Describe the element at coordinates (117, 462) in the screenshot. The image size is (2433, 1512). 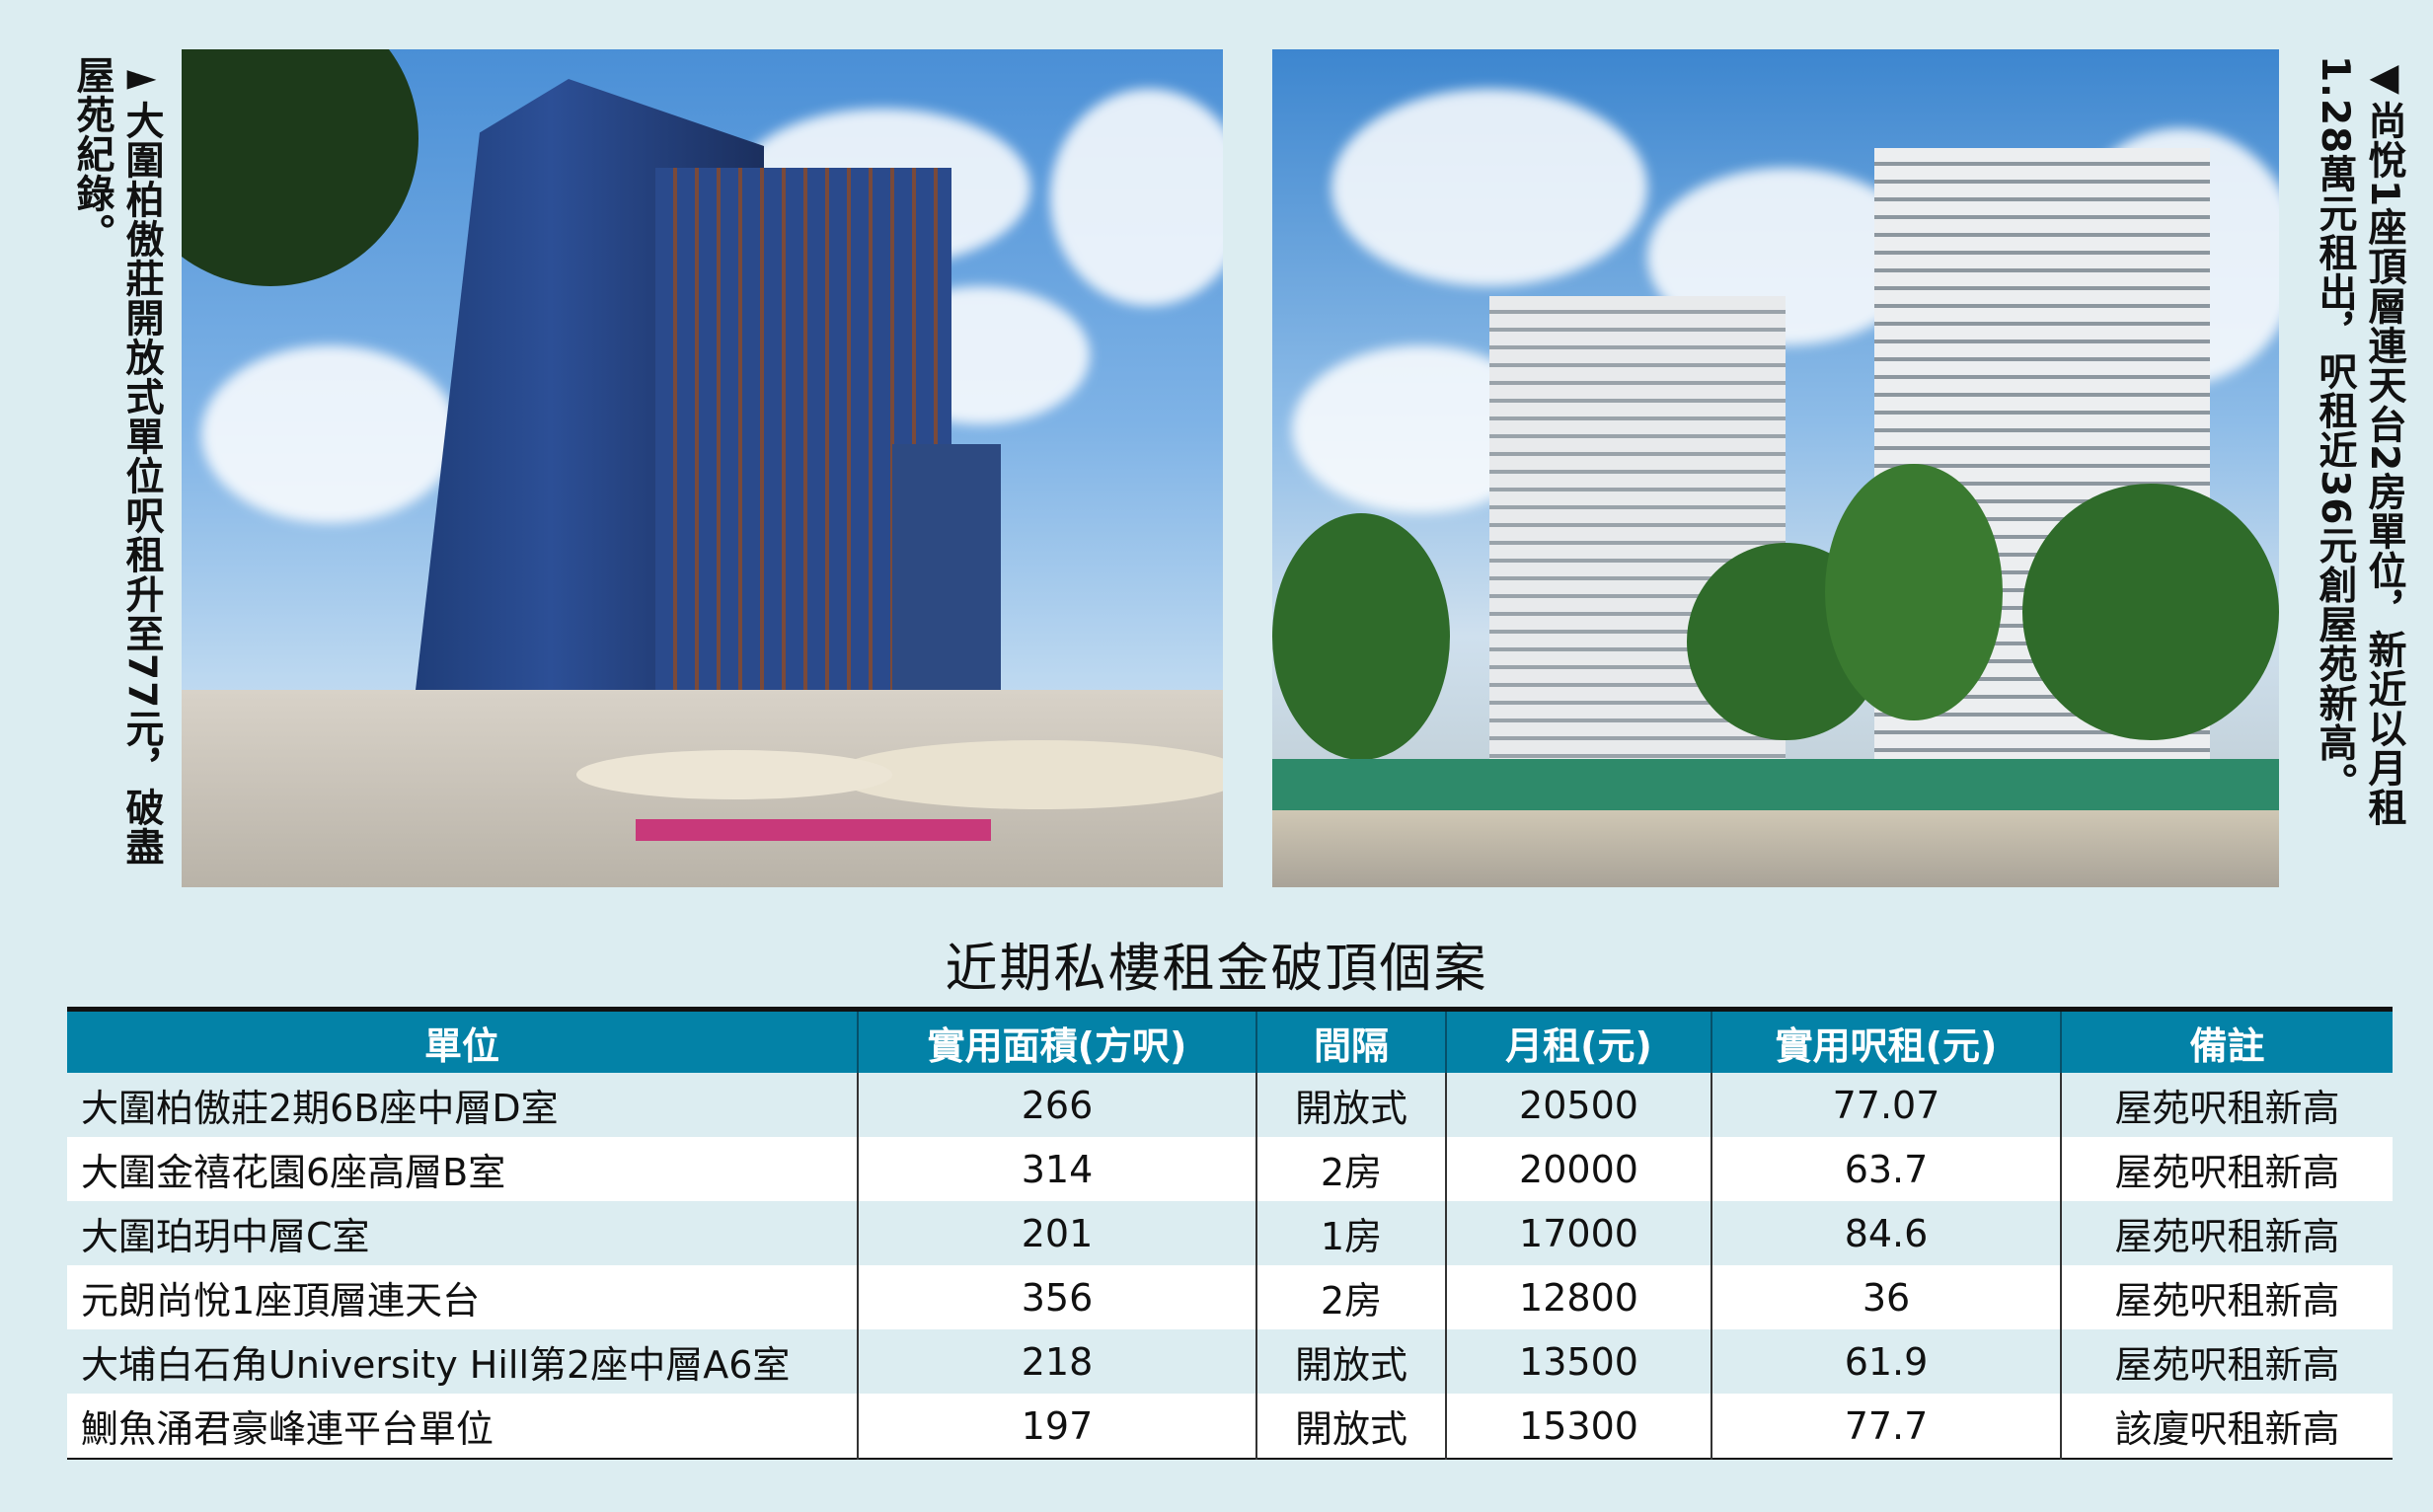
I see `photo-caption-left: ►大圍柏傲莊開放式單位呎租升至77元，破盡屋苑紀錄。` at that location.